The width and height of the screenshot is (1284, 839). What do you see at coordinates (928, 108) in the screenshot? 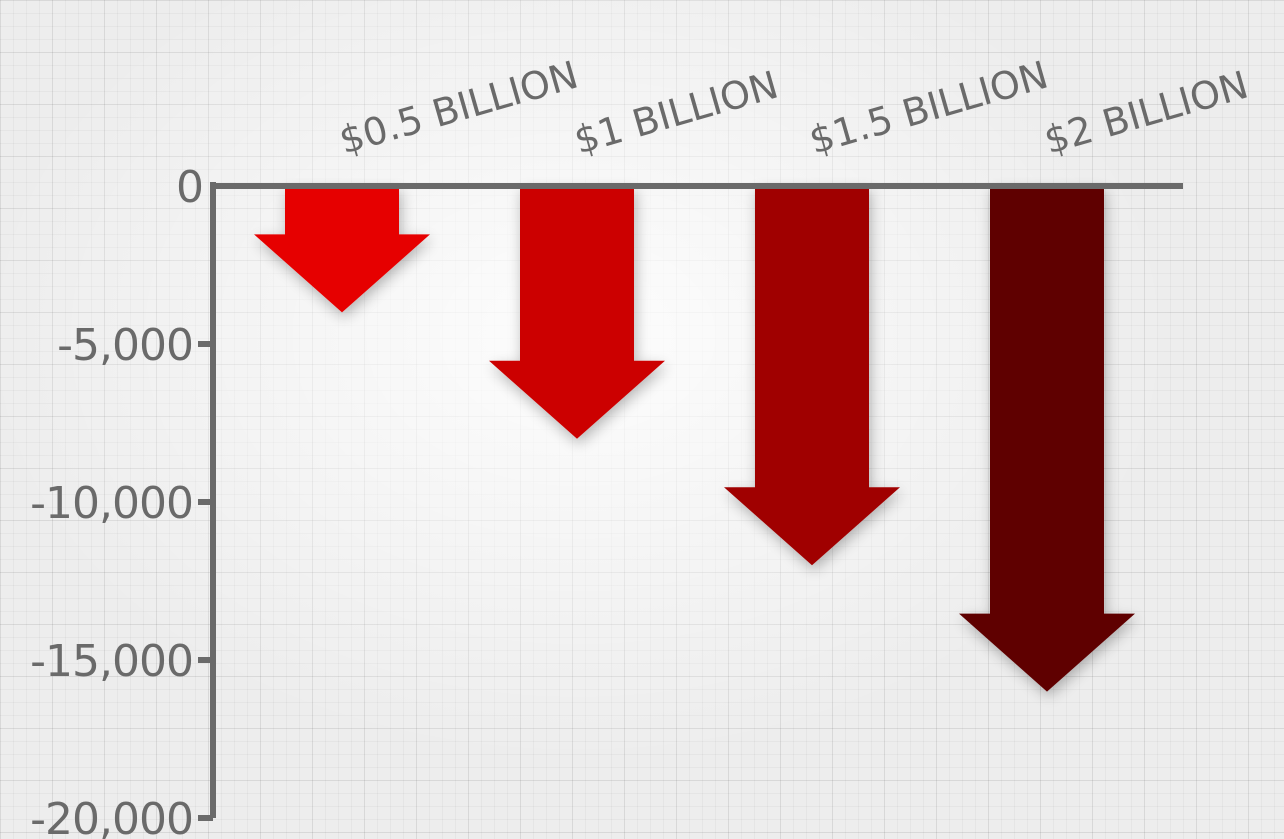
I see `category-label: $1.5 BILLION` at bounding box center [928, 108].